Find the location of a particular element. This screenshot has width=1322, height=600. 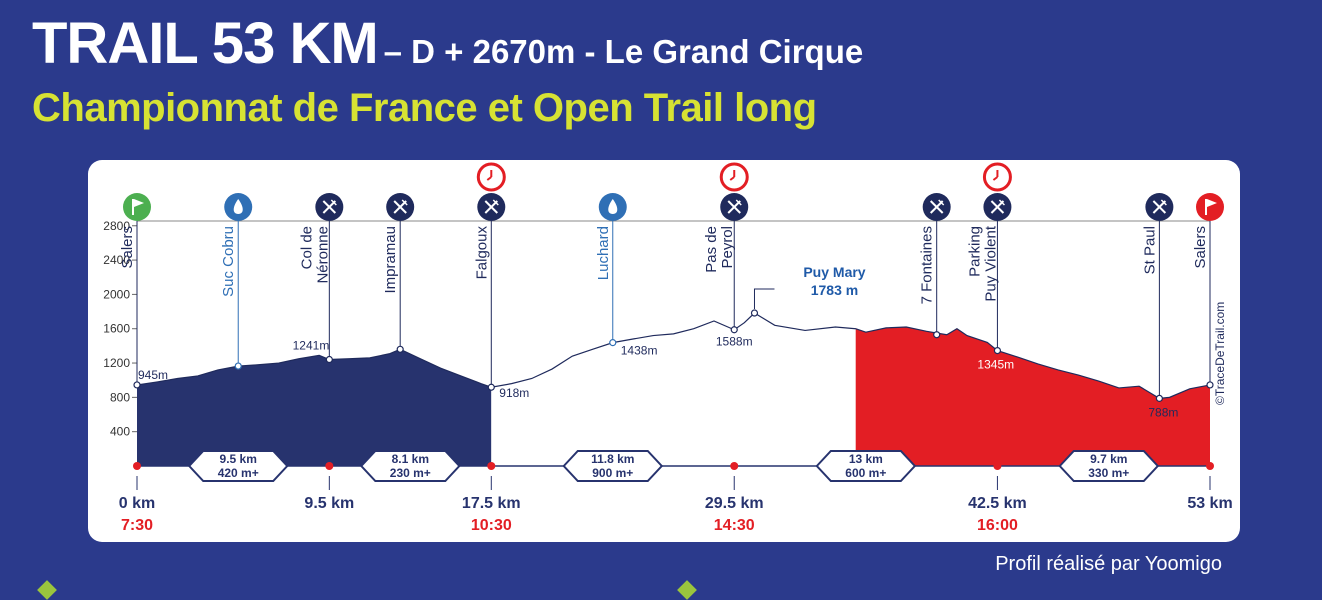

waypoint-name: Impramau is located at coordinates (390, 260).